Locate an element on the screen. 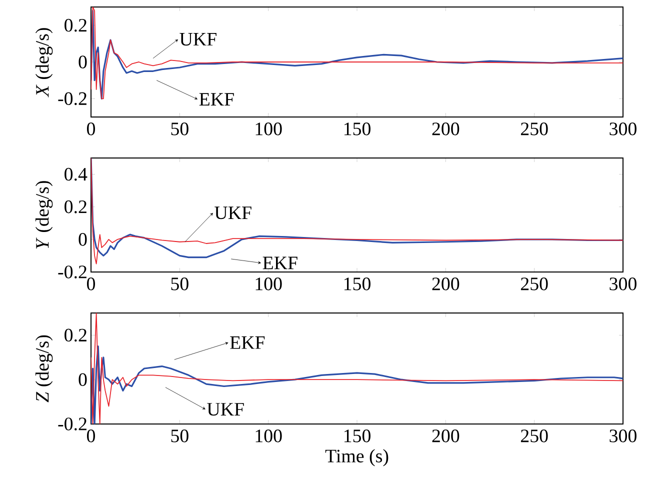  y-tick-label: 0.4 is located at coordinates (76, 174).